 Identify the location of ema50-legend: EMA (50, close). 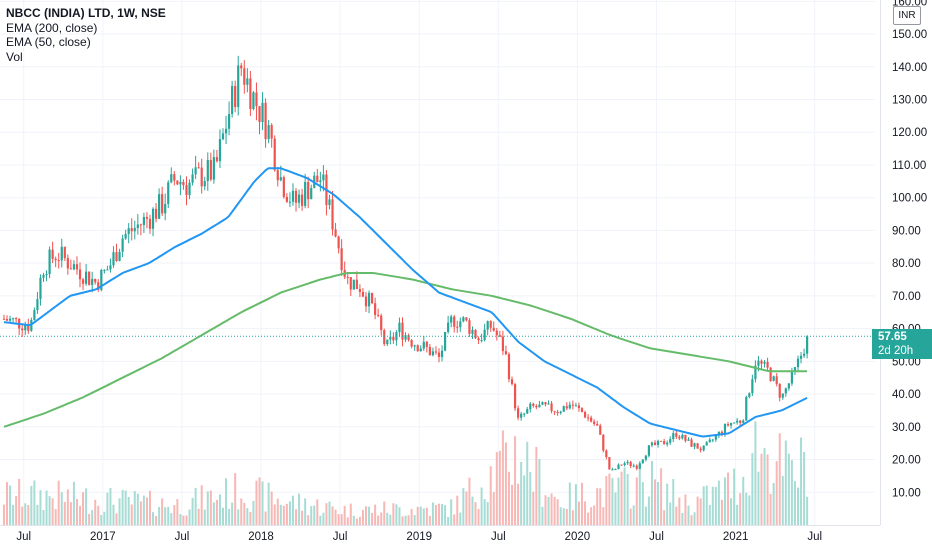
(48, 42).